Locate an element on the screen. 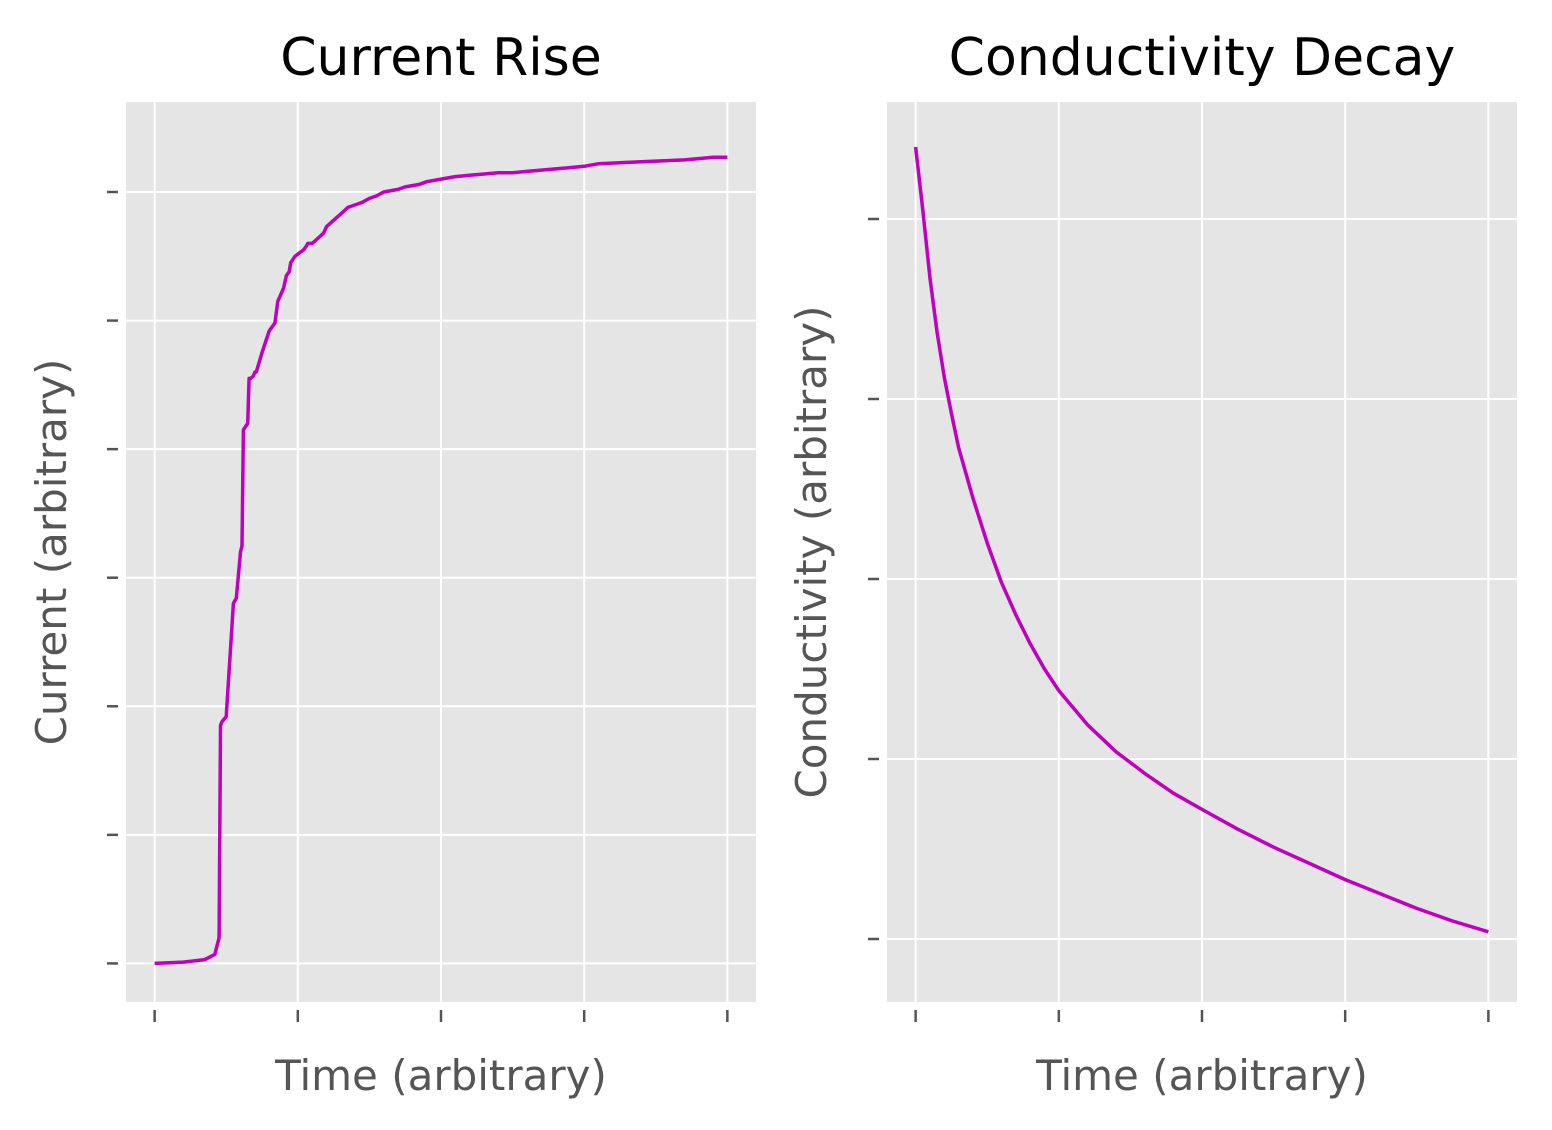  y-axis-label: Conductivity (arbitrary) is located at coordinates (811, 551).